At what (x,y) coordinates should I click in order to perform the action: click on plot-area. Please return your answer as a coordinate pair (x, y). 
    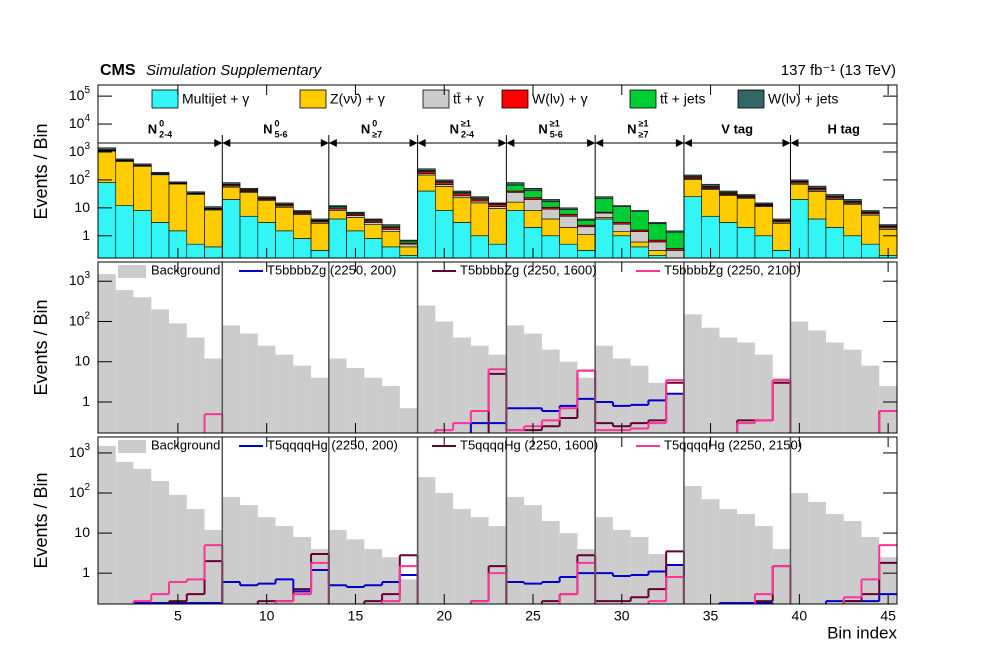
    Looking at the image, I should click on (497, 202).